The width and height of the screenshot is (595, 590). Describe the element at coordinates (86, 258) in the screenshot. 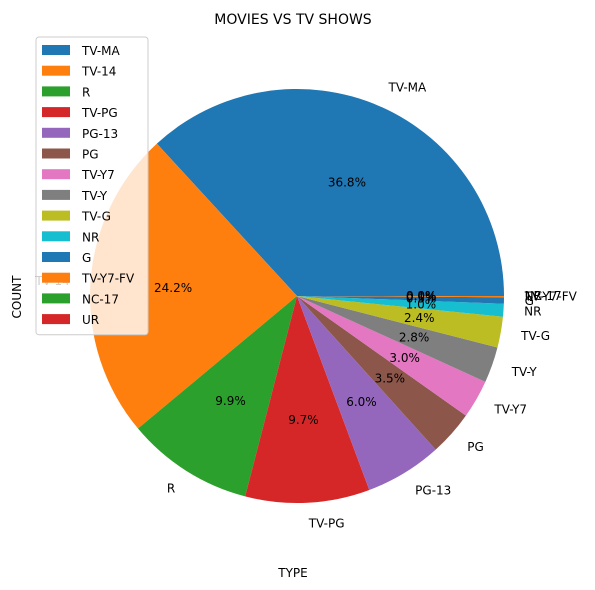

I see `legend-entry-g: G` at that location.